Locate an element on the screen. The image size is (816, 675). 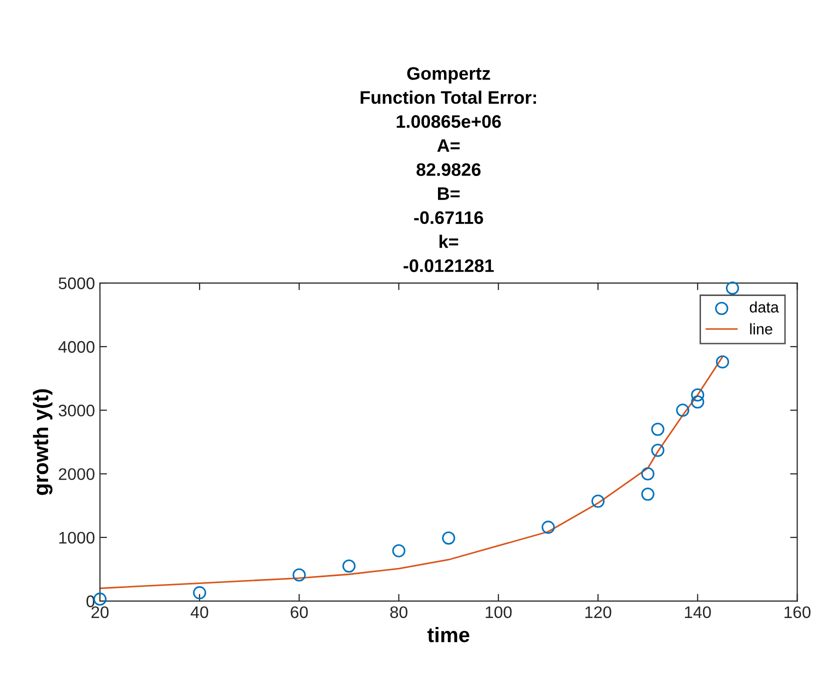
y-axis-title: growth y(t) is located at coordinates (42, 442).